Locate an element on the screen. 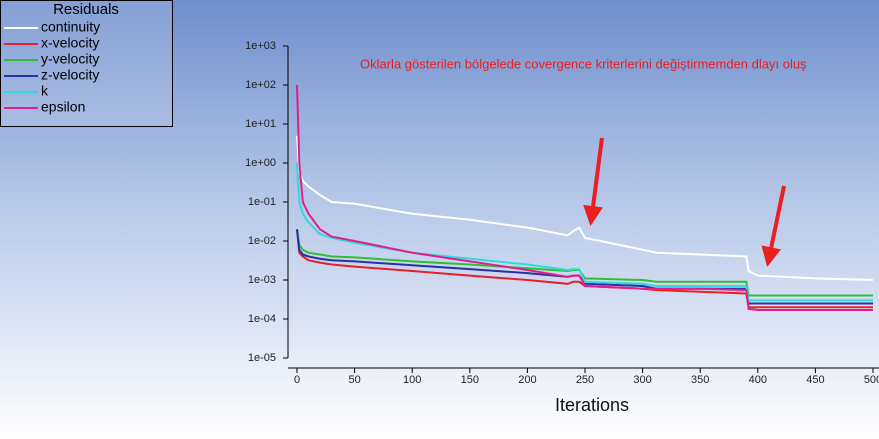 The image size is (879, 439). y-tick-label: 1e+01 is located at coordinates (260, 124).